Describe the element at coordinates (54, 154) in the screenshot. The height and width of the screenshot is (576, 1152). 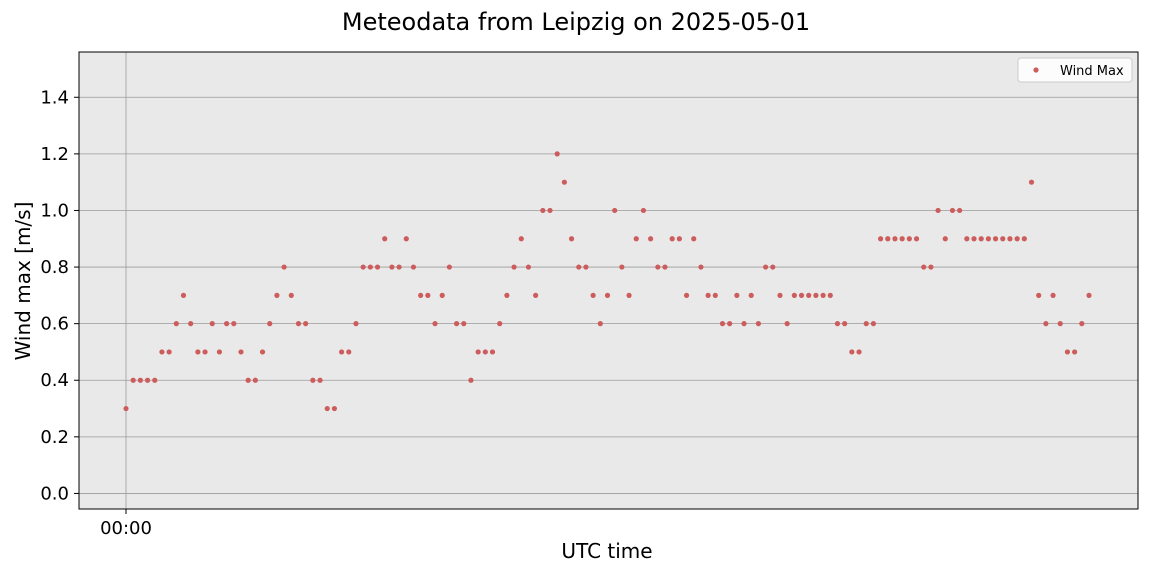
I see `y-tick-label: 1.2` at that location.